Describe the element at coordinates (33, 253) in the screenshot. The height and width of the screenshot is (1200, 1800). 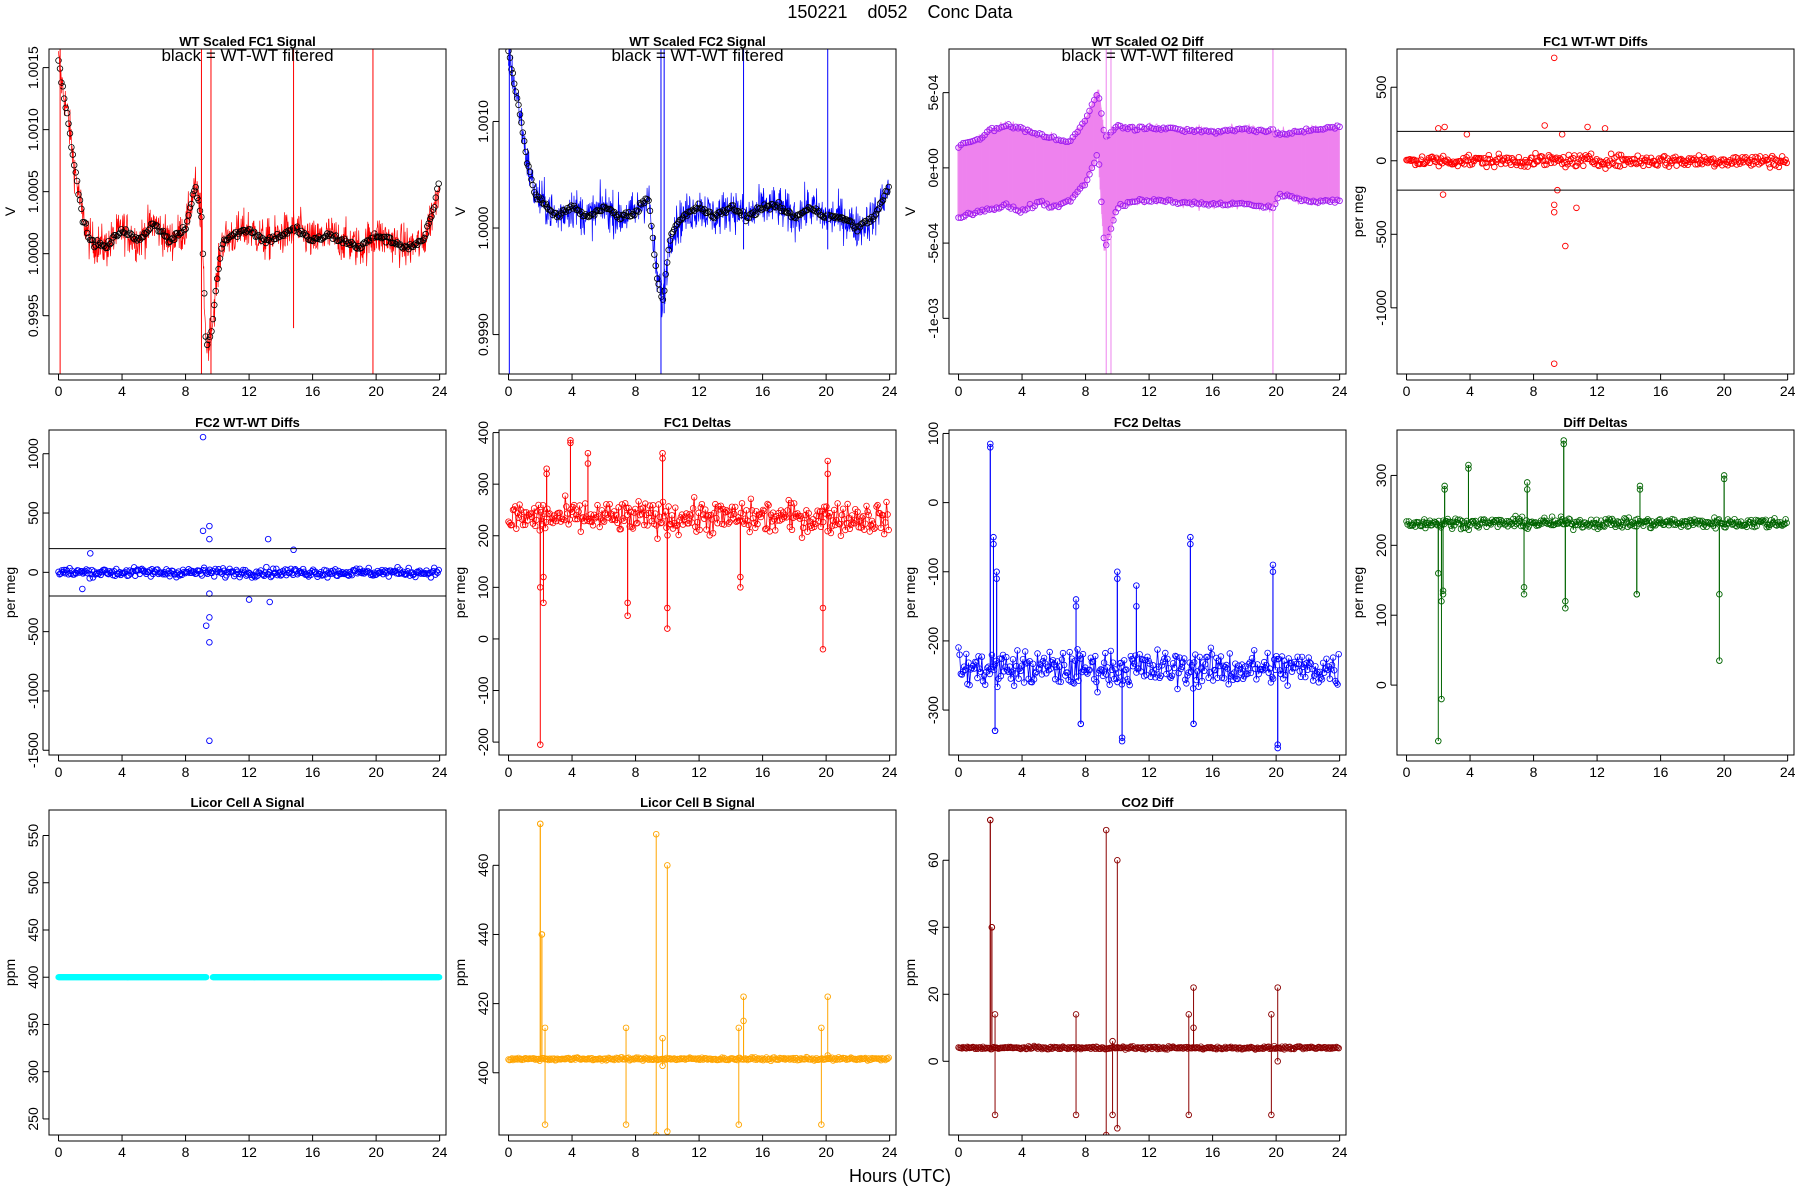
I see `y-tick-label: 1.0000` at that location.